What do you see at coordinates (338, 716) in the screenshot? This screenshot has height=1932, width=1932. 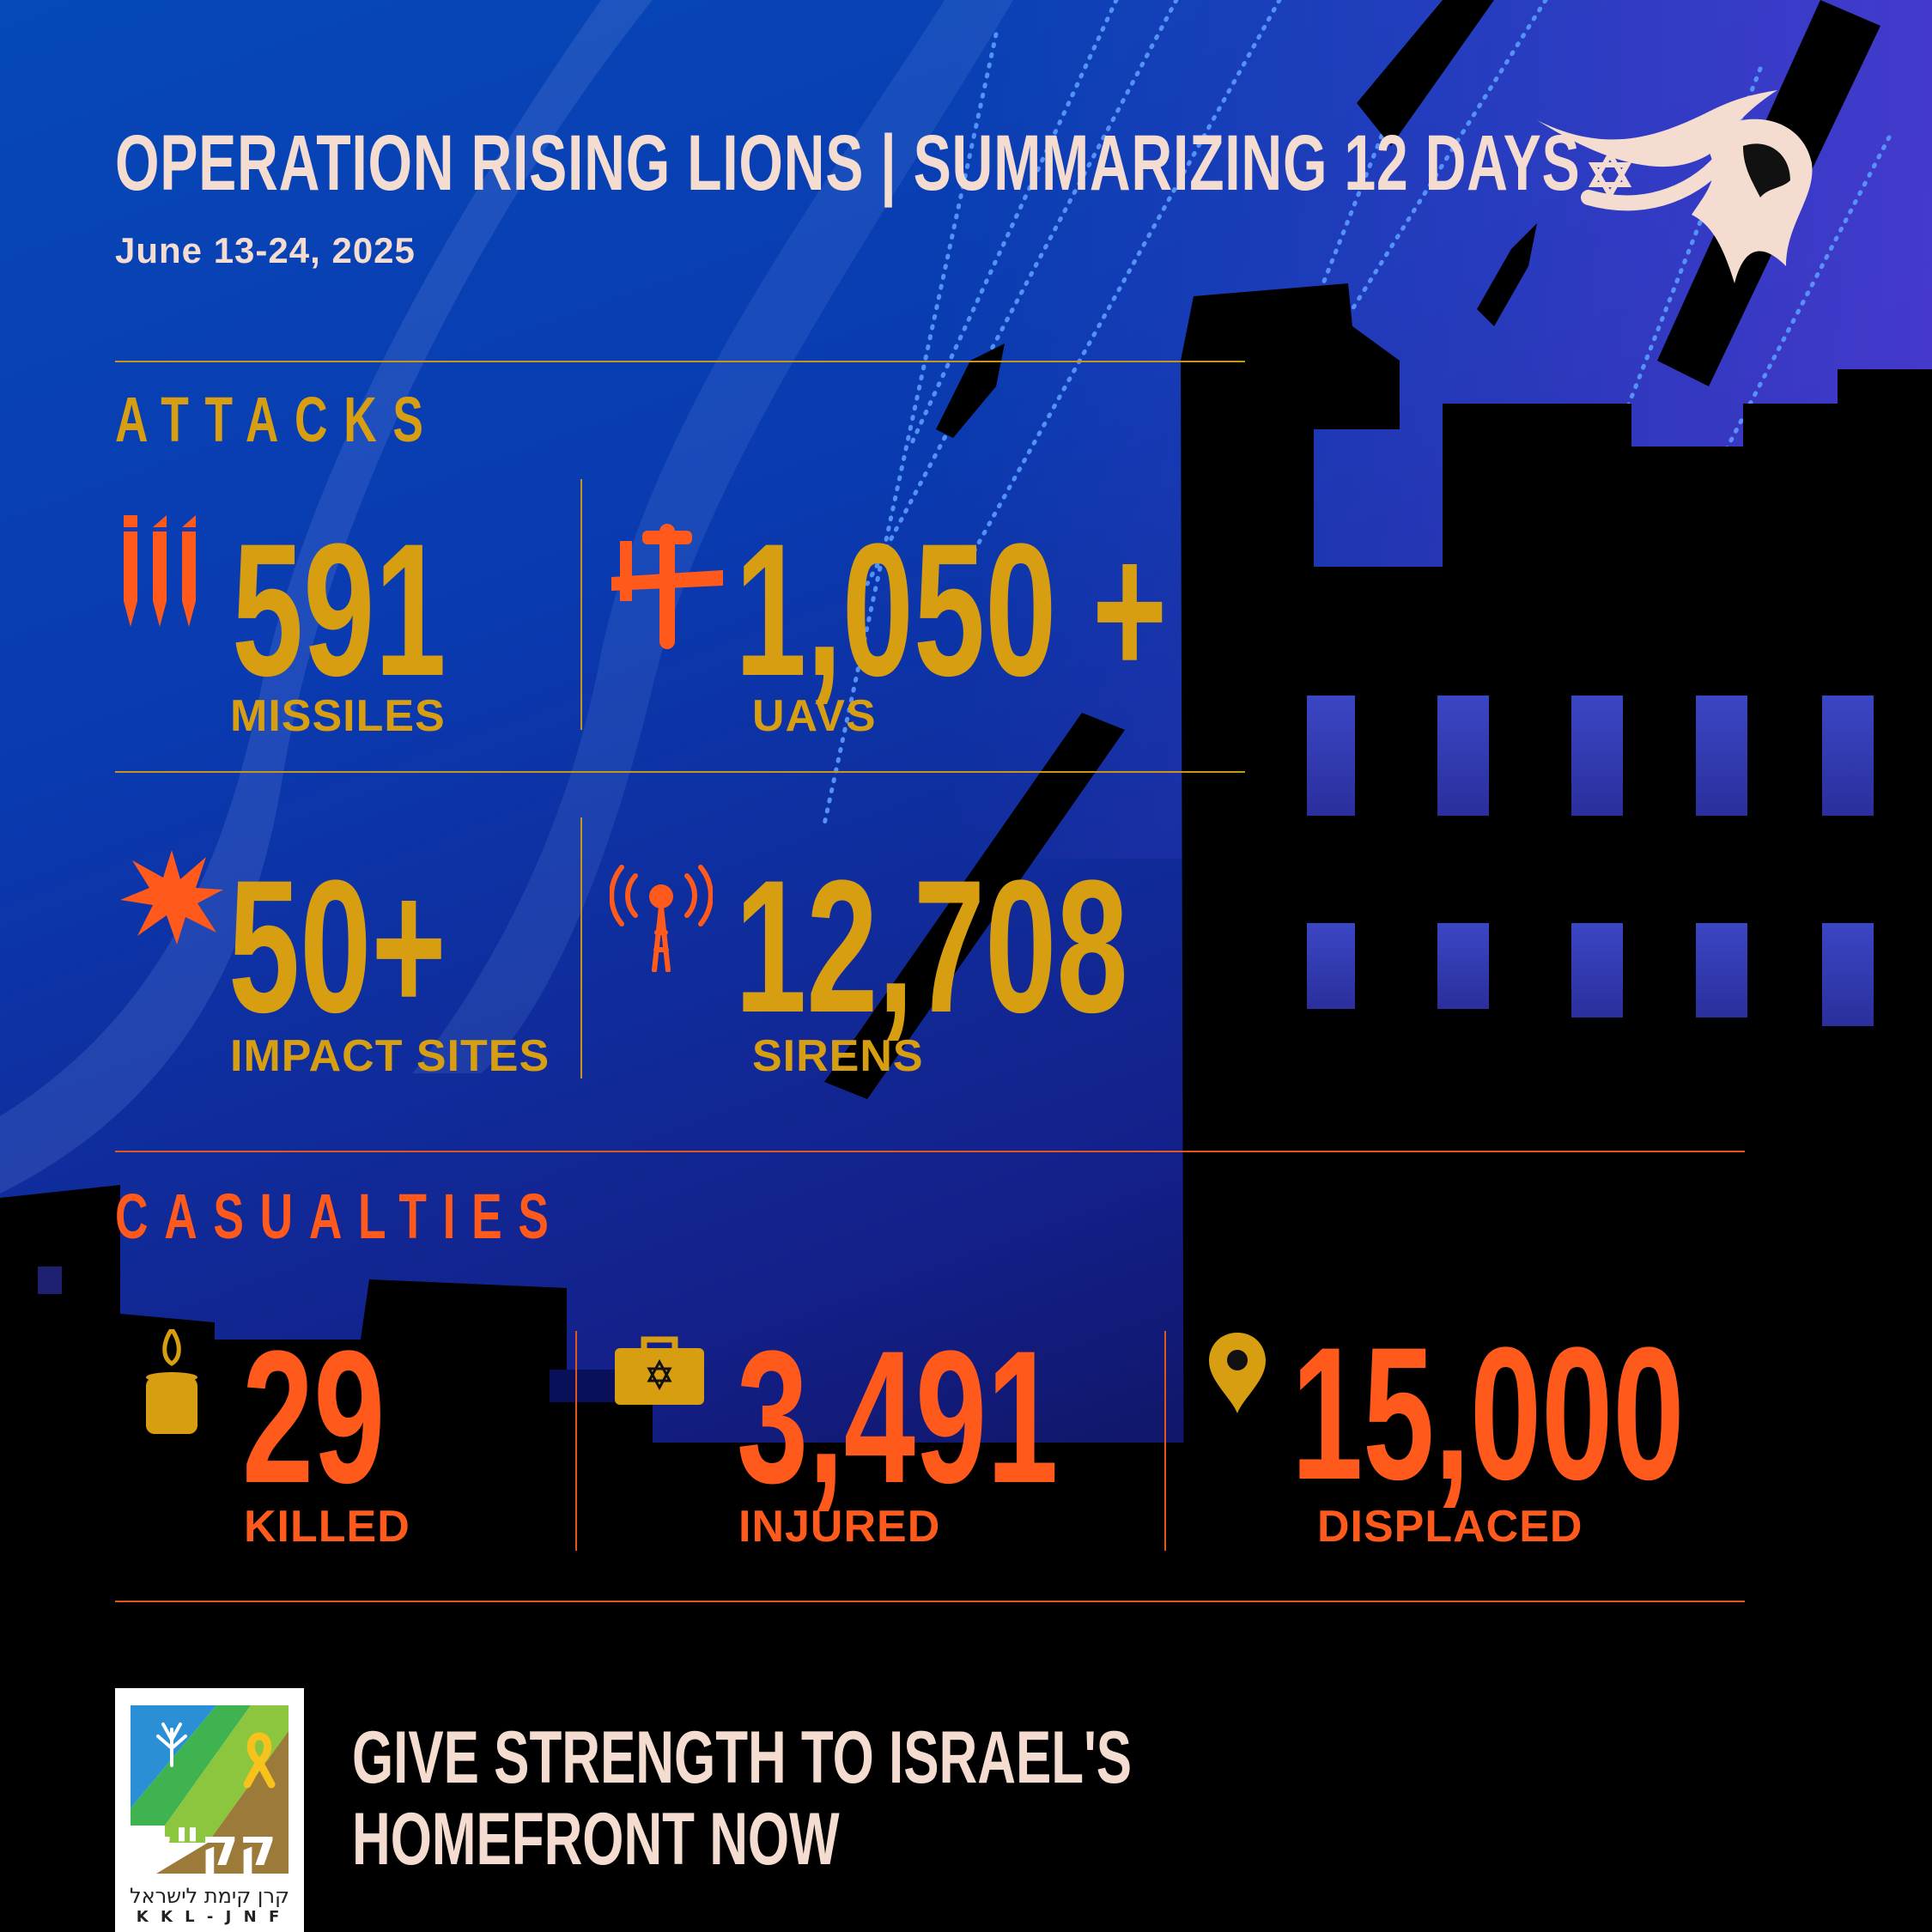 I see `missiles-label: MISSILES` at bounding box center [338, 716].